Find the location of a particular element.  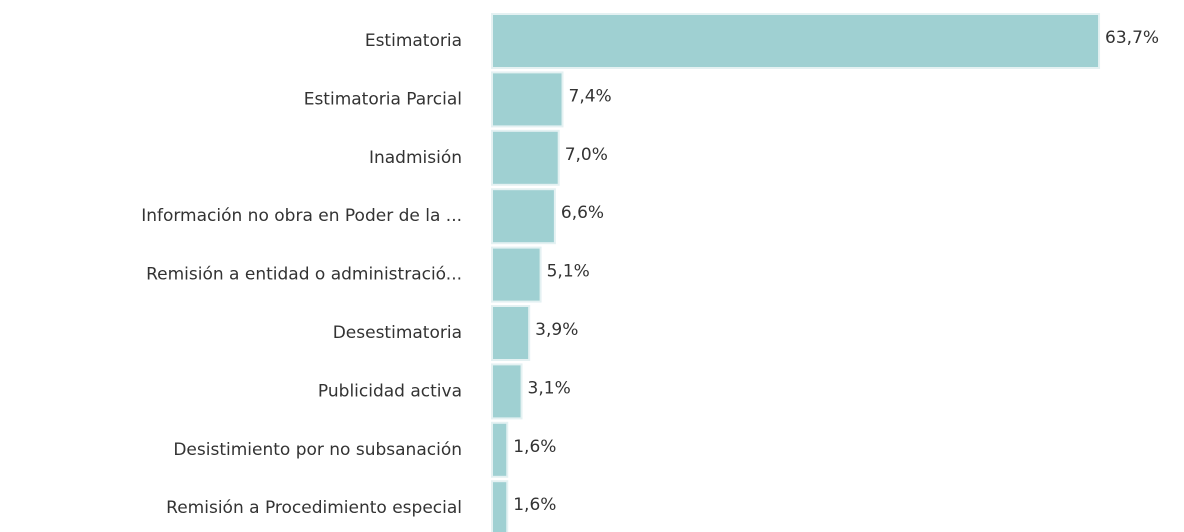

value-label: 7,0% is located at coordinates (586, 155).